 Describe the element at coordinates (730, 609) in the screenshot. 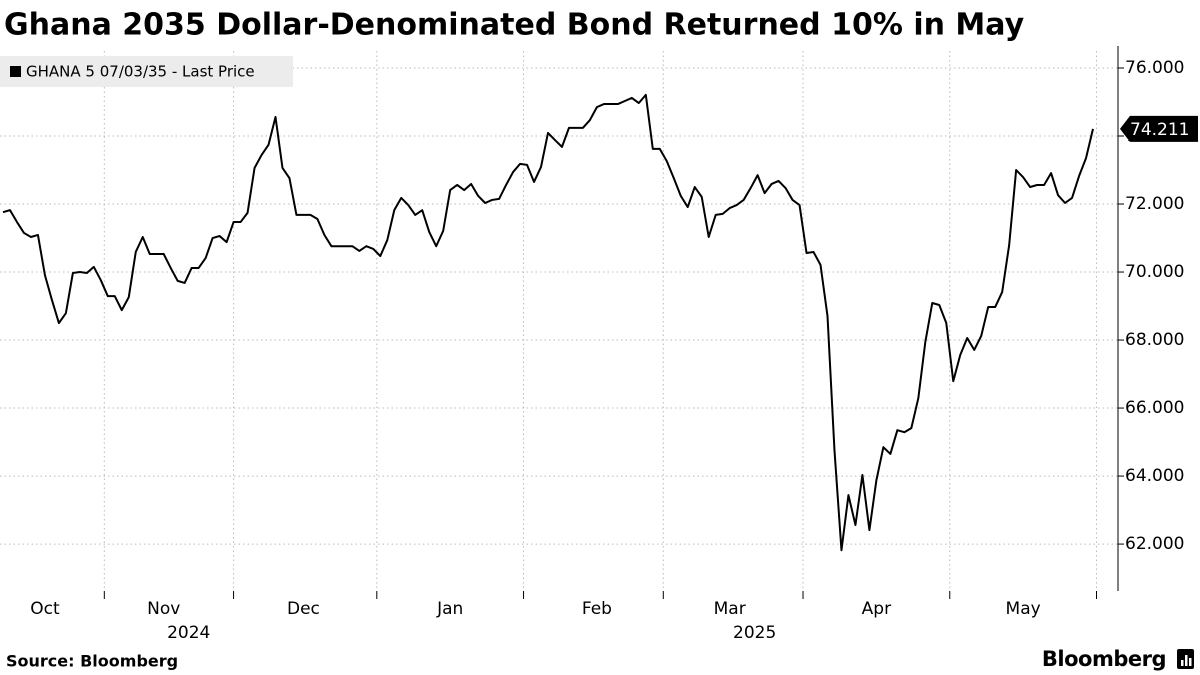

I see `x-tick-label: Mar` at that location.